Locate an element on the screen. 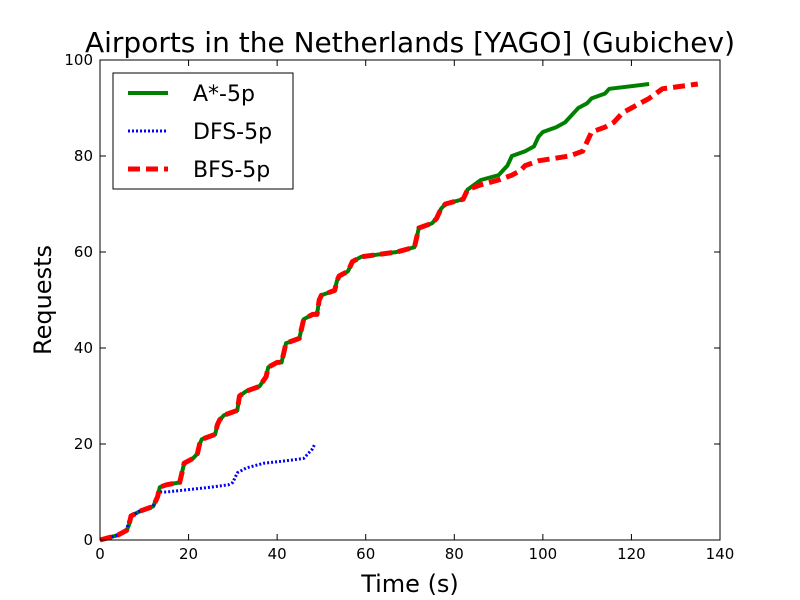 The height and width of the screenshot is (600, 800). legend: A*-5p DFS-5p BFS-5p is located at coordinates (203, 131).